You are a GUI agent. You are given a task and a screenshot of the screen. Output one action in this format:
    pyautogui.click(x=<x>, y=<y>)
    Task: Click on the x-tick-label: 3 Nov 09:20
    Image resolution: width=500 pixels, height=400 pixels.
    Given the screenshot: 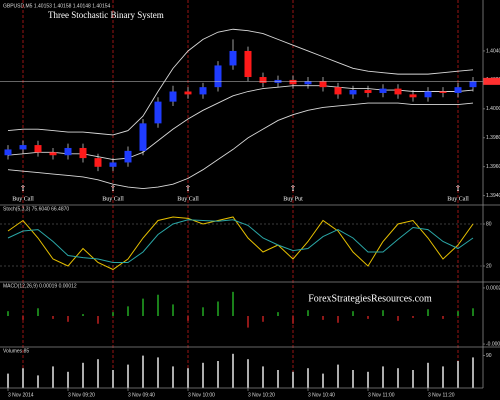 What is the action you would take?
    pyautogui.click(x=81, y=395)
    